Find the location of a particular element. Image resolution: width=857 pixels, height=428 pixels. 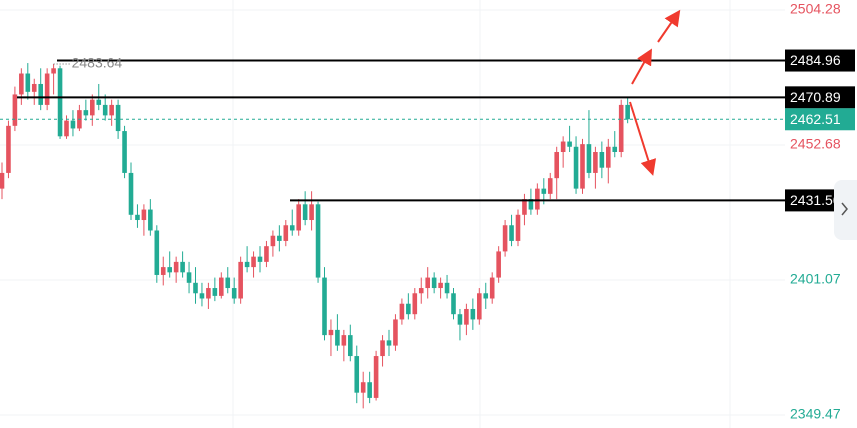

arrows is located at coordinates (655, 92).